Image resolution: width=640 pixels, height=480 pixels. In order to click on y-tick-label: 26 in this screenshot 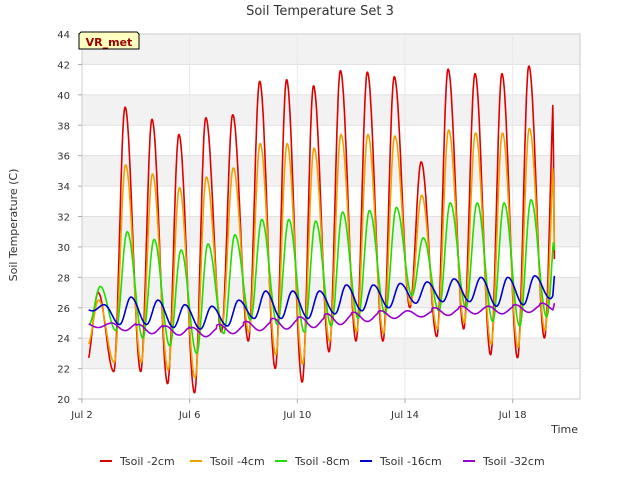, I will do `click(63, 309)`.